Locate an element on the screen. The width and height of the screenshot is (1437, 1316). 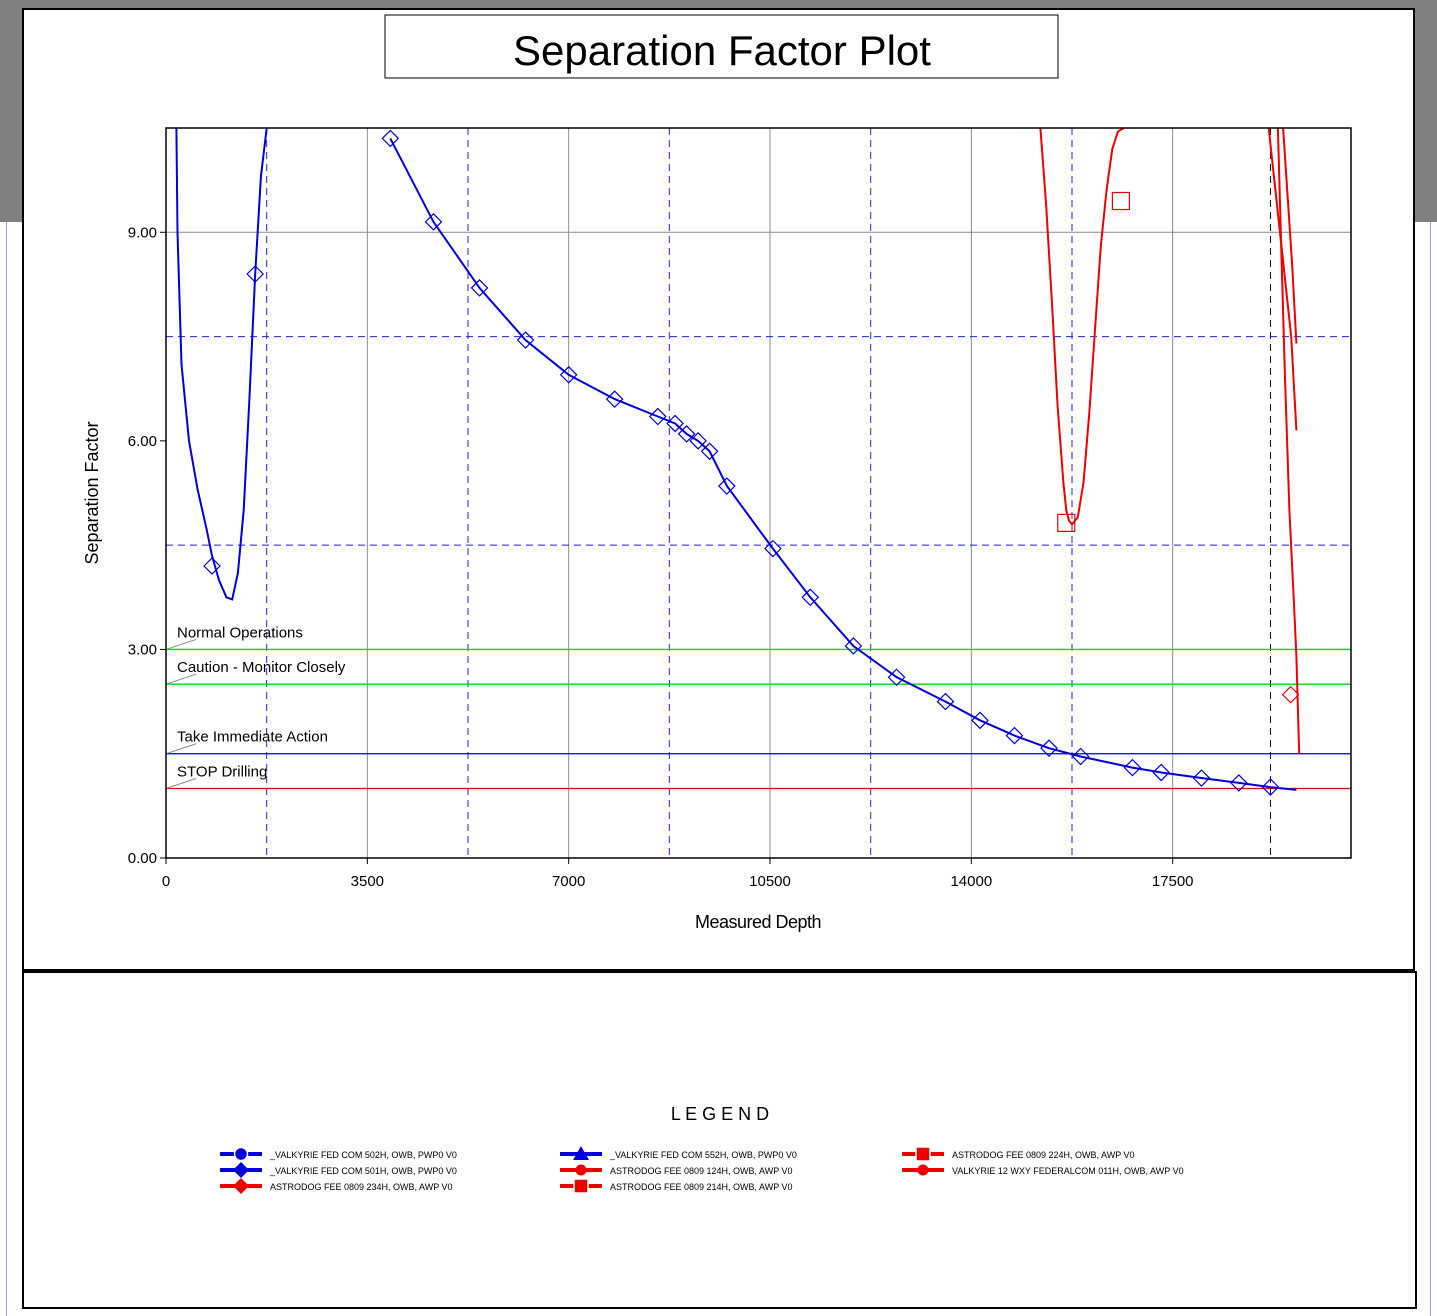
threshold-label: Take Immediate Action is located at coordinates (252, 737).